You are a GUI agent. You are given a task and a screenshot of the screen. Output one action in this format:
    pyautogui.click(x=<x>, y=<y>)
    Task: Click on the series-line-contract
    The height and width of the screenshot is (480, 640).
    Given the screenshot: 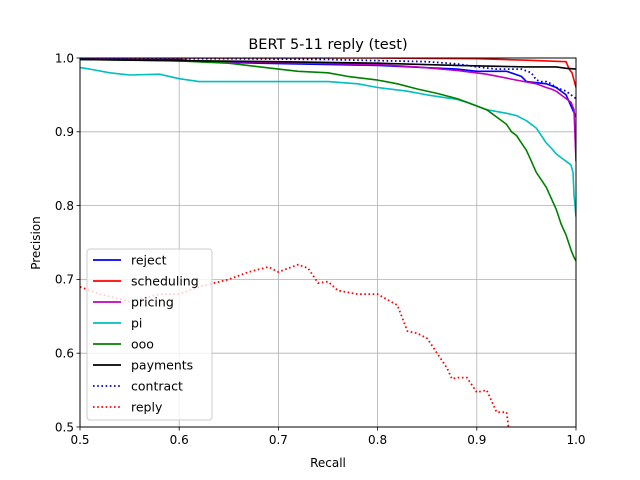 What is the action you would take?
    pyautogui.click(x=328, y=79)
    